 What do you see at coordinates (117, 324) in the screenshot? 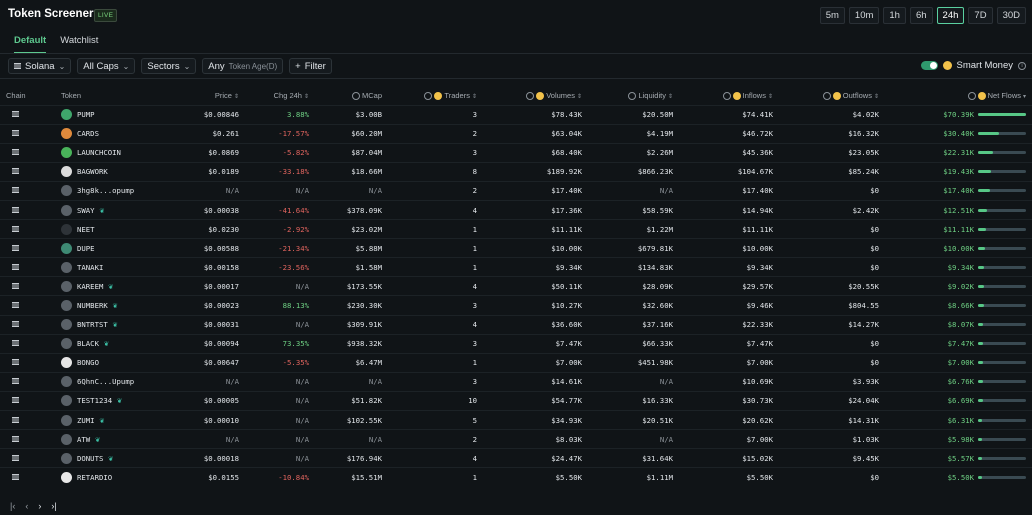
I see `token-cell: BNTRTST ❦` at bounding box center [117, 324].